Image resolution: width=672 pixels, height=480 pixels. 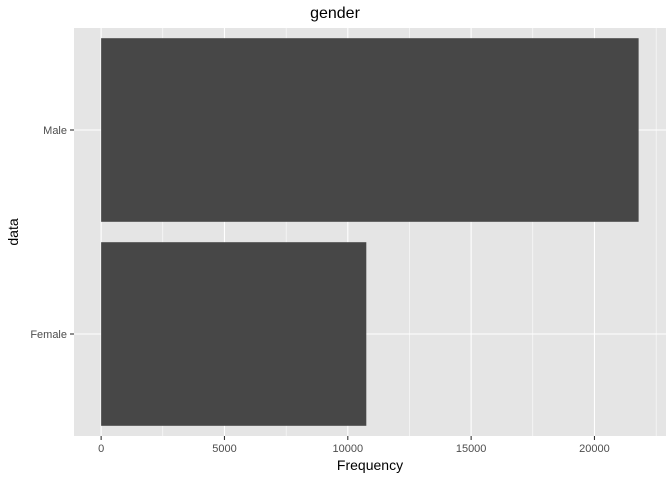 I want to click on x-tick-label: 10000, so click(x=348, y=449).